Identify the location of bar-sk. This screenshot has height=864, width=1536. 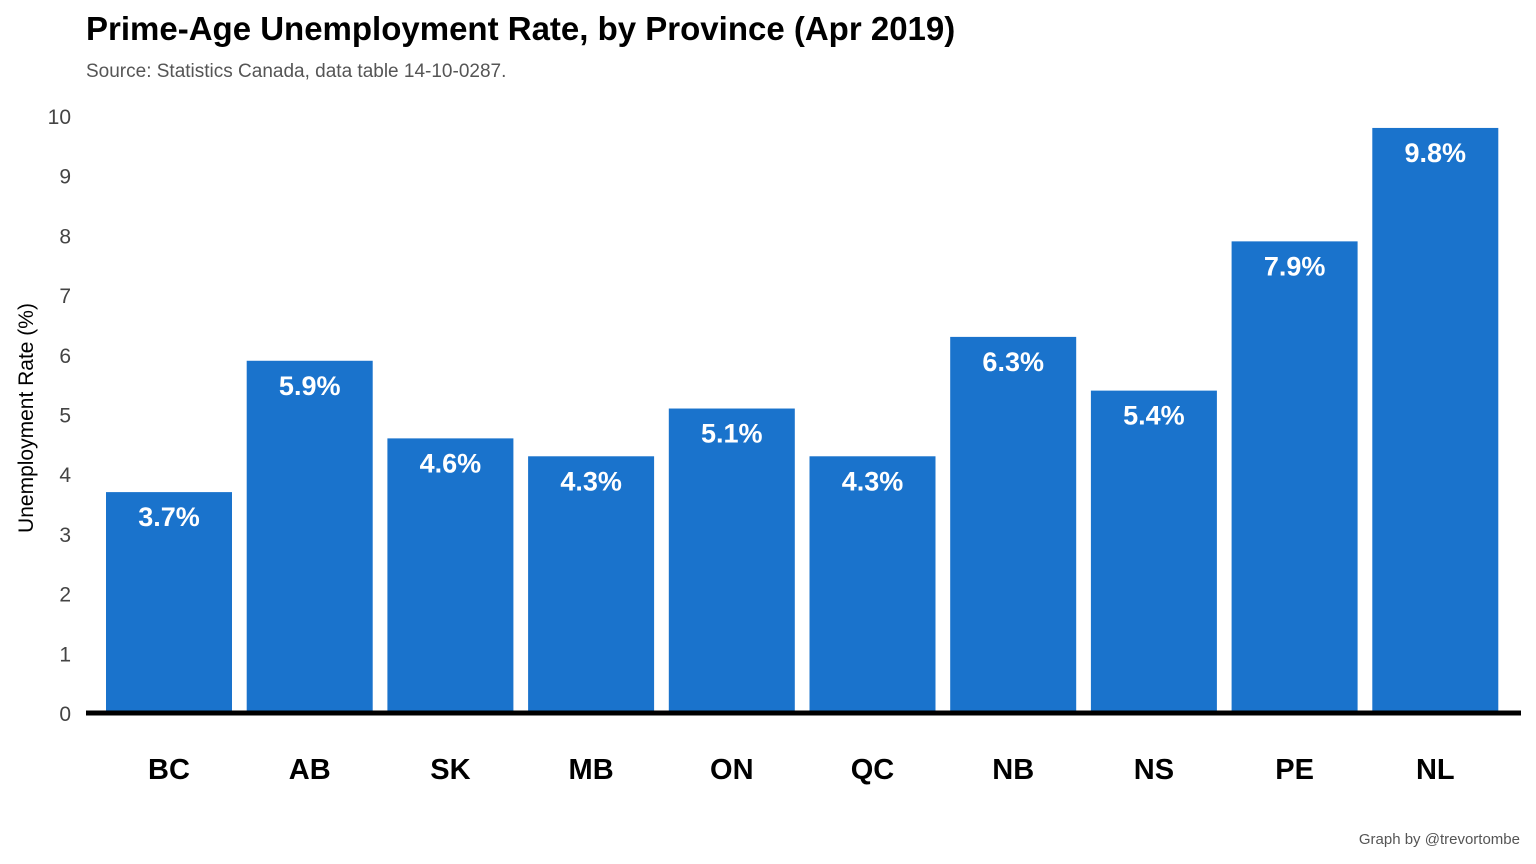
(450, 575).